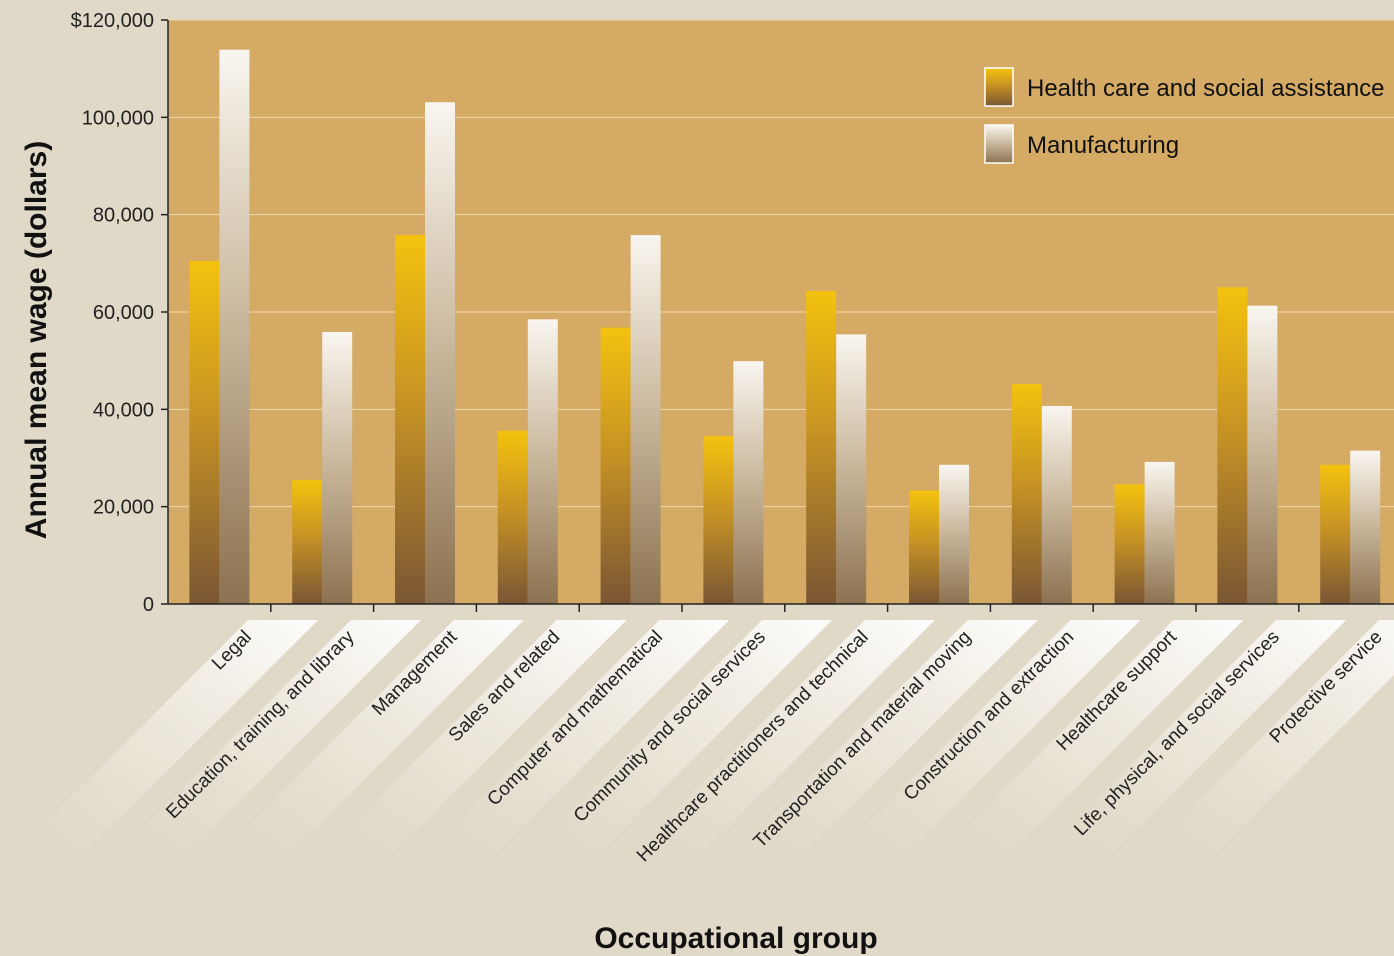 Image resolution: width=1394 pixels, height=956 pixels. Describe the element at coordinates (118, 118) in the screenshot. I see `y-tick-label: 100,000` at that location.